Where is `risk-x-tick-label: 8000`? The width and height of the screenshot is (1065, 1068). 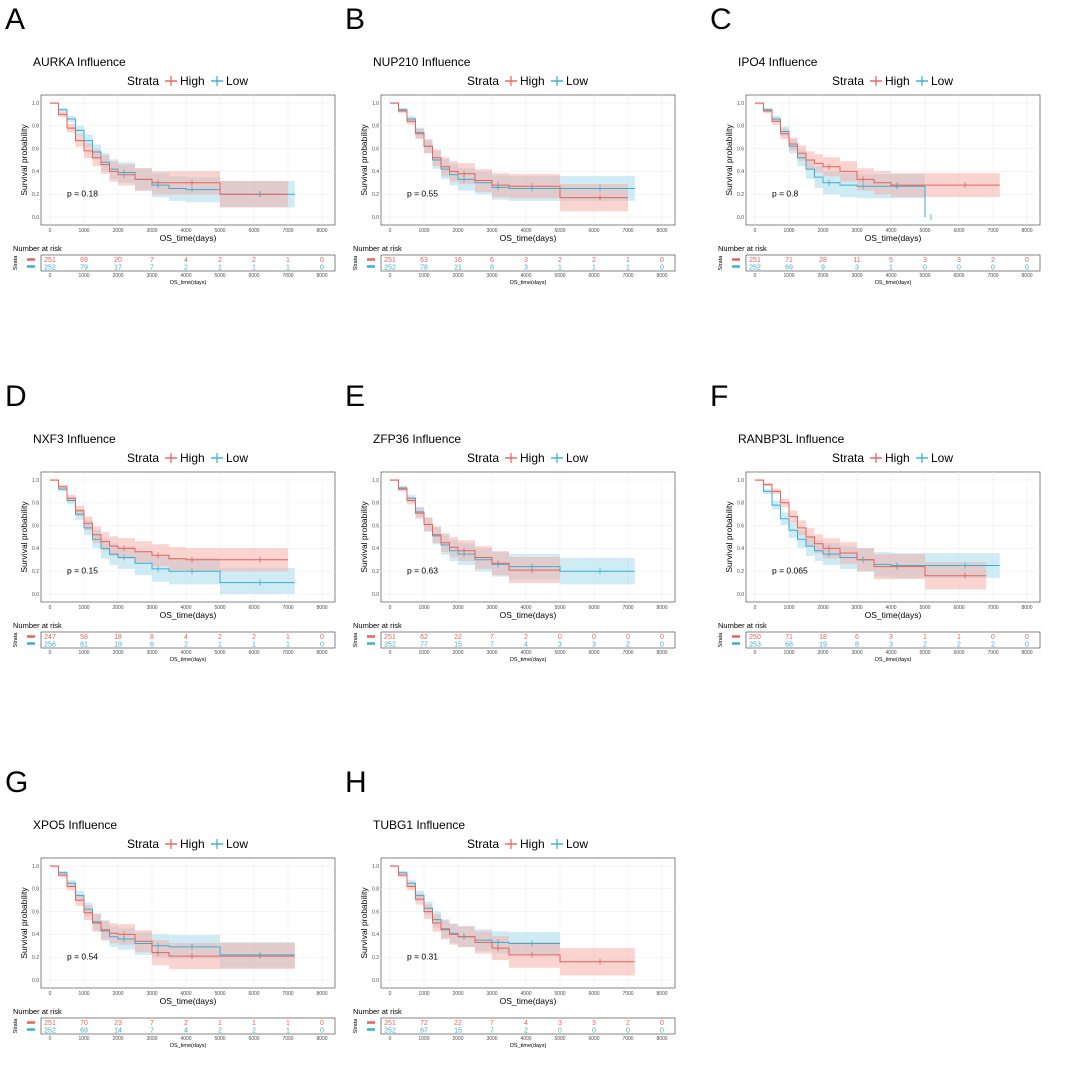
risk-x-tick-label: 8000 is located at coordinates (661, 1039).